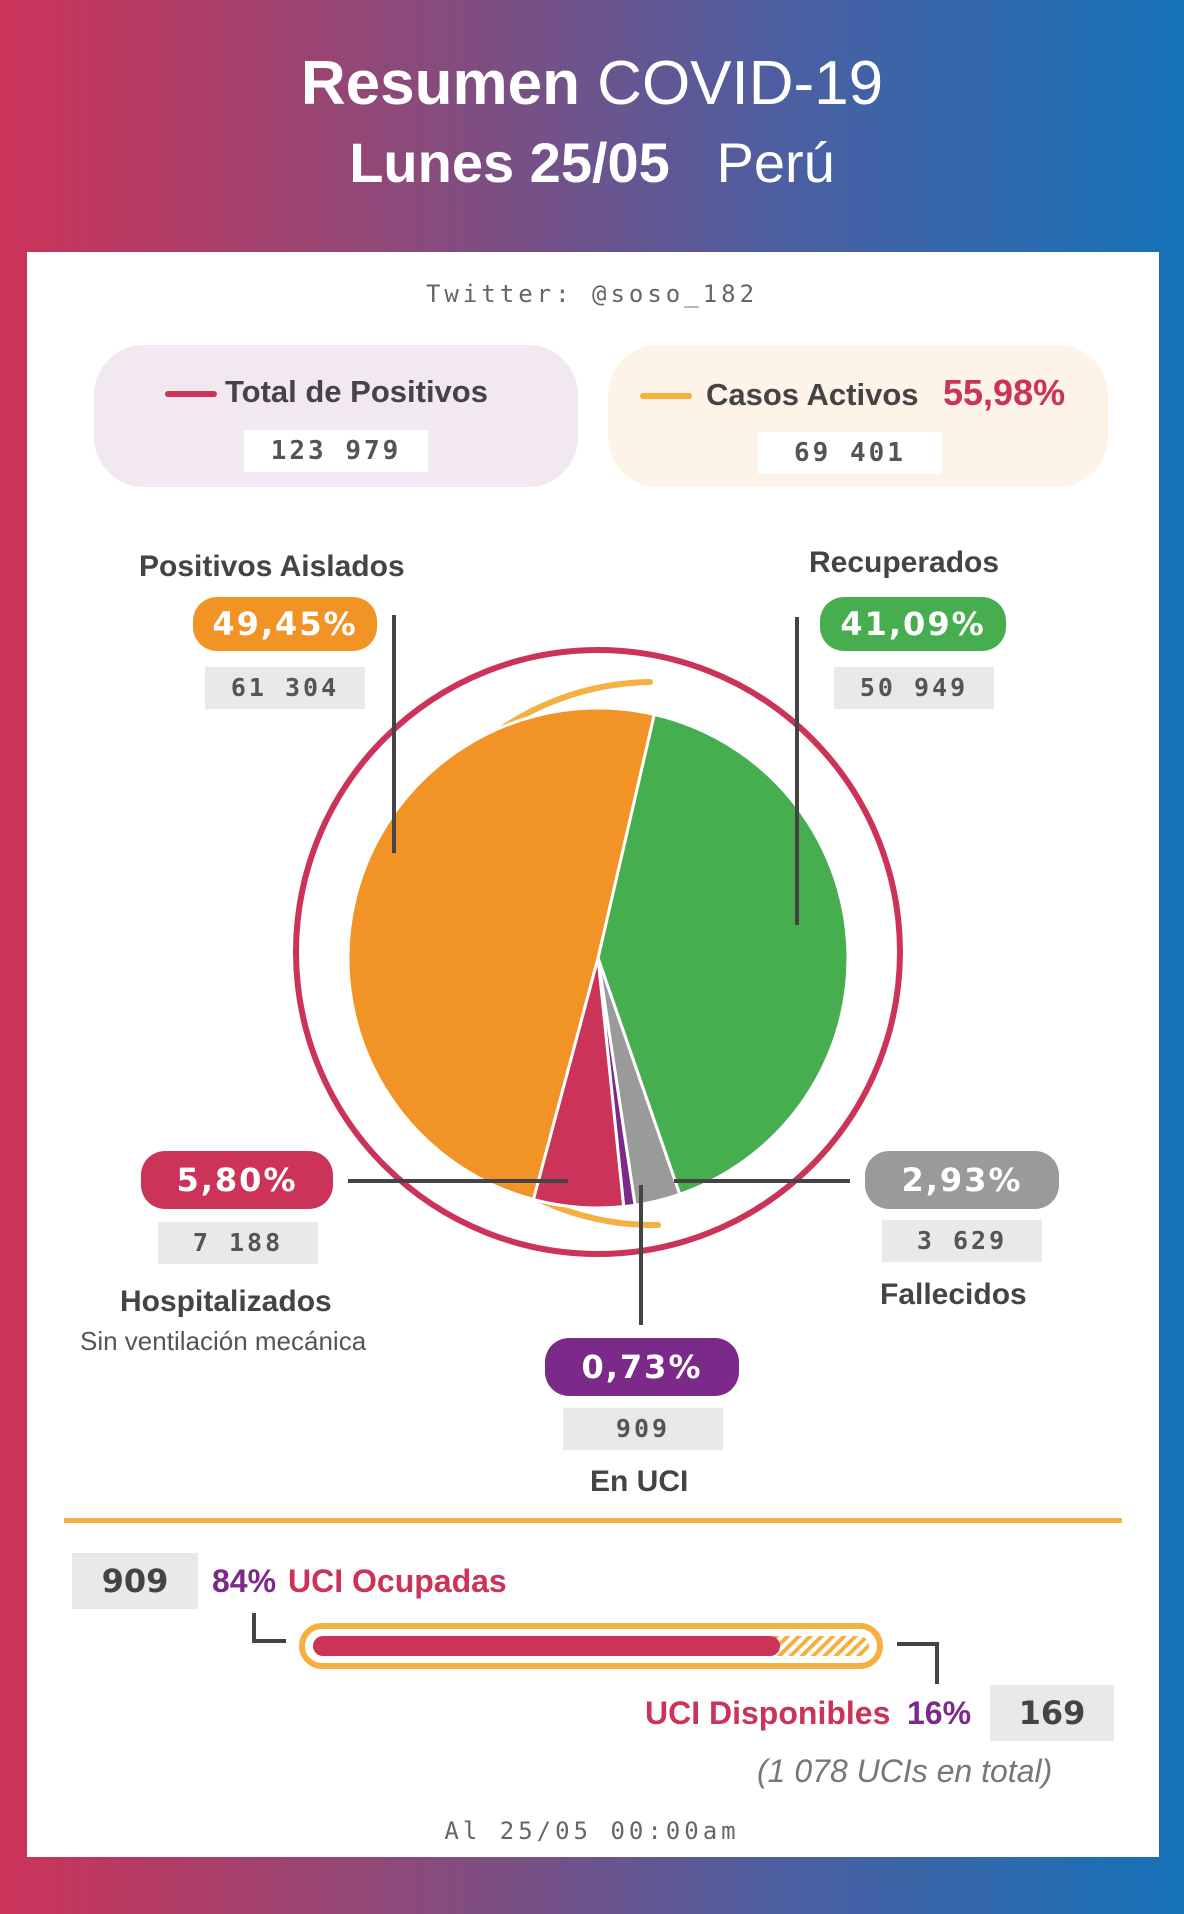 The height and width of the screenshot is (1914, 1184). Describe the element at coordinates (642, 1367) in the screenshot. I see `badge-uci: 0,73%` at that location.